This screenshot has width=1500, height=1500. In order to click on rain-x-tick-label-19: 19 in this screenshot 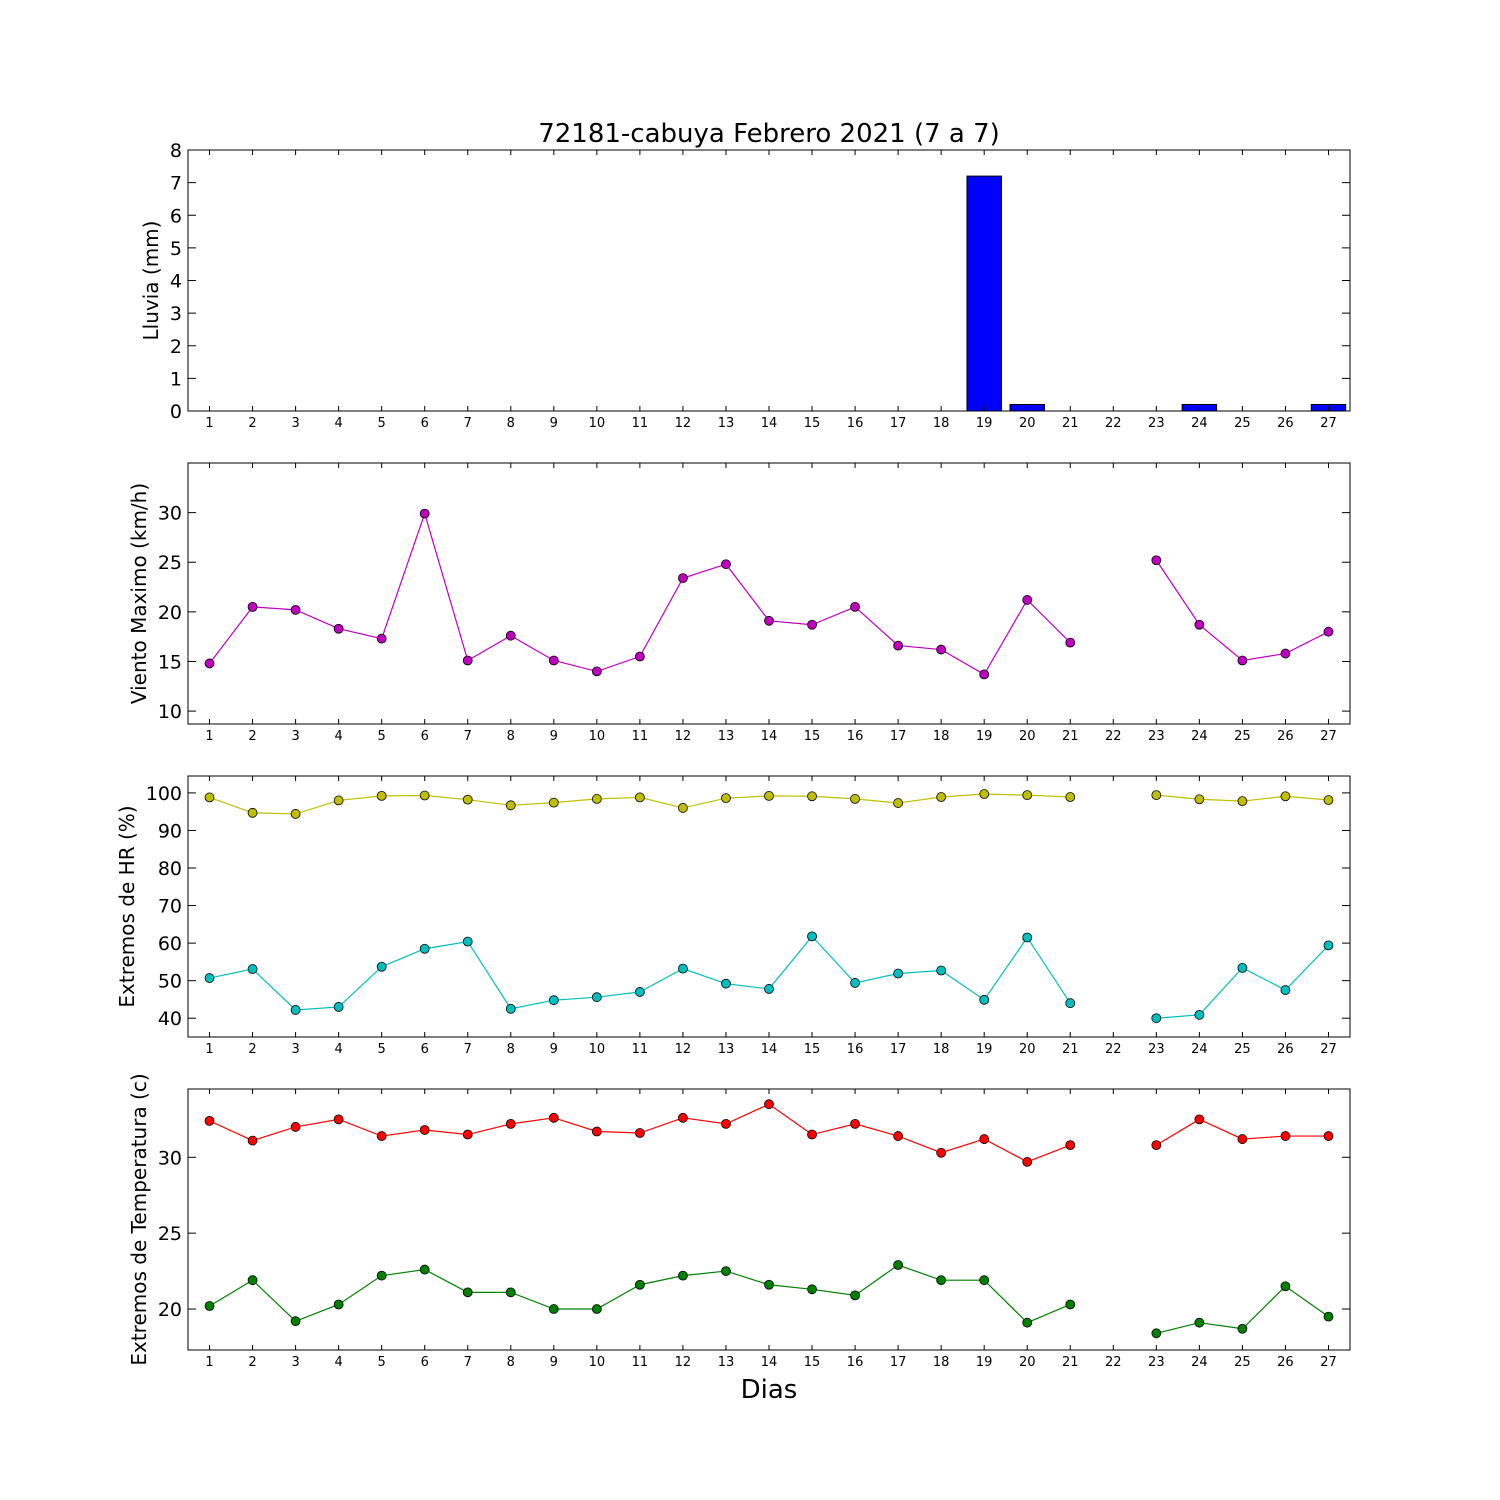, I will do `click(984, 423)`.